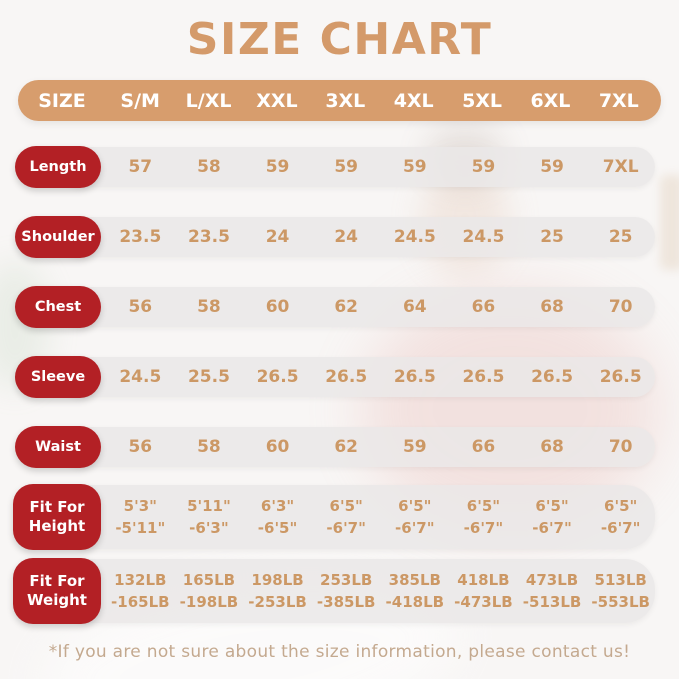 This screenshot has height=679, width=679. What do you see at coordinates (380, 377) in the screenshot?
I see `row-values: 24.5 25.5 26.5 26.5 26.5 26.5 26.5 26.5` at bounding box center [380, 377].